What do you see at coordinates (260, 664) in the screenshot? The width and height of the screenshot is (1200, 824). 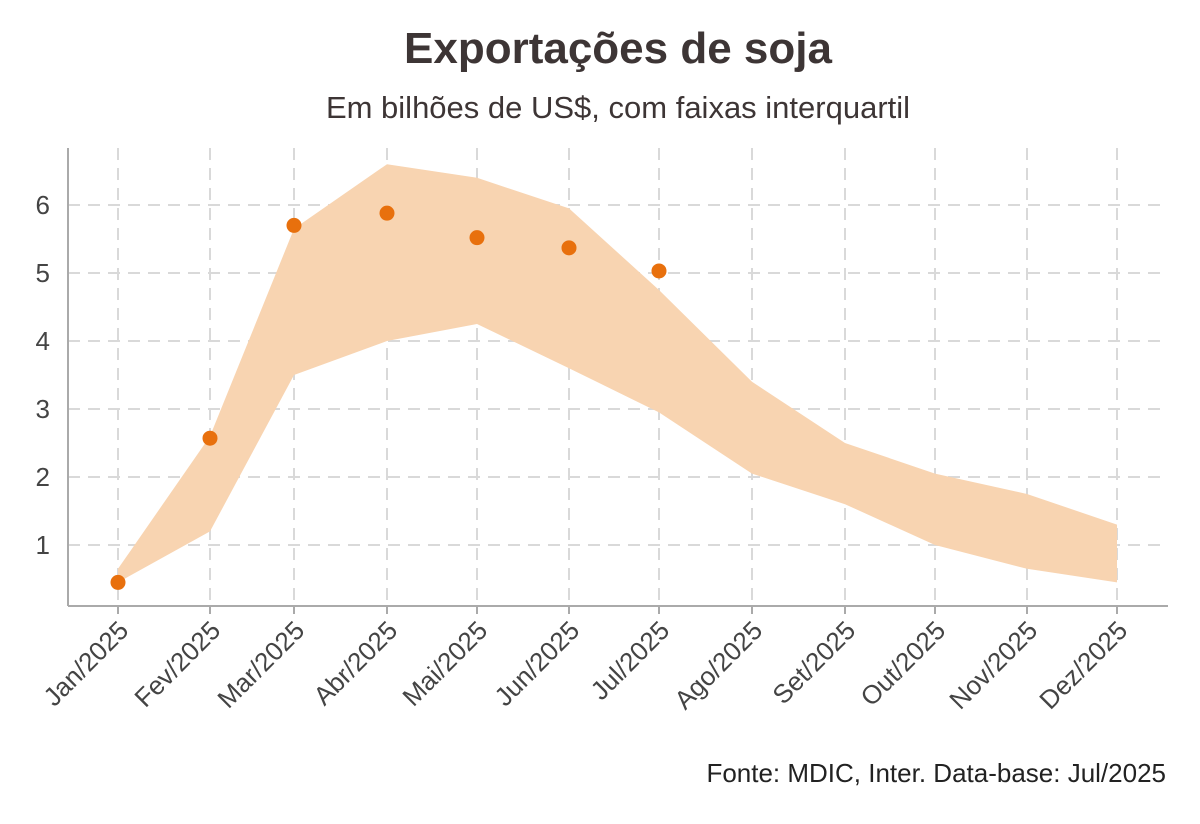 I see `x-tick-label: Mar/2025` at bounding box center [260, 664].